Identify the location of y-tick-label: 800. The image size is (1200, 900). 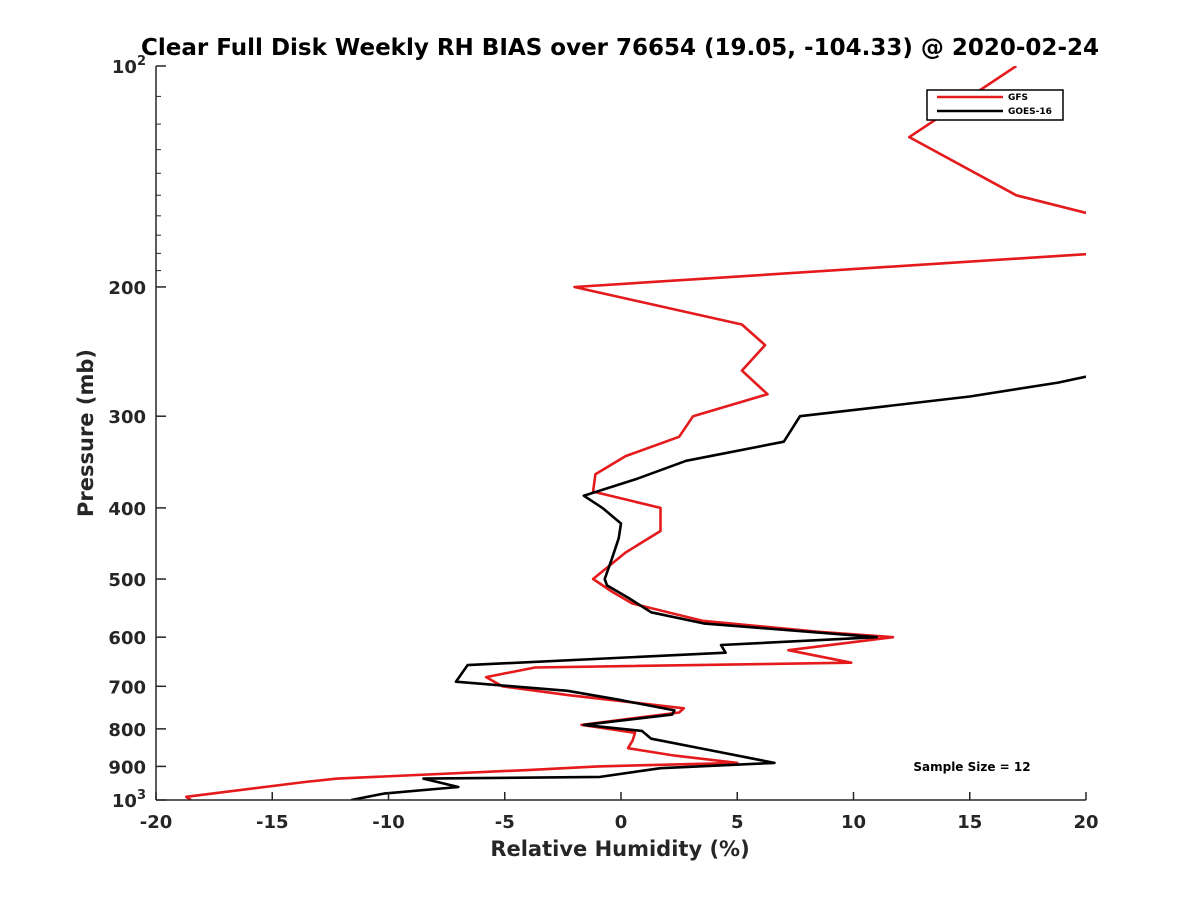
(127, 730).